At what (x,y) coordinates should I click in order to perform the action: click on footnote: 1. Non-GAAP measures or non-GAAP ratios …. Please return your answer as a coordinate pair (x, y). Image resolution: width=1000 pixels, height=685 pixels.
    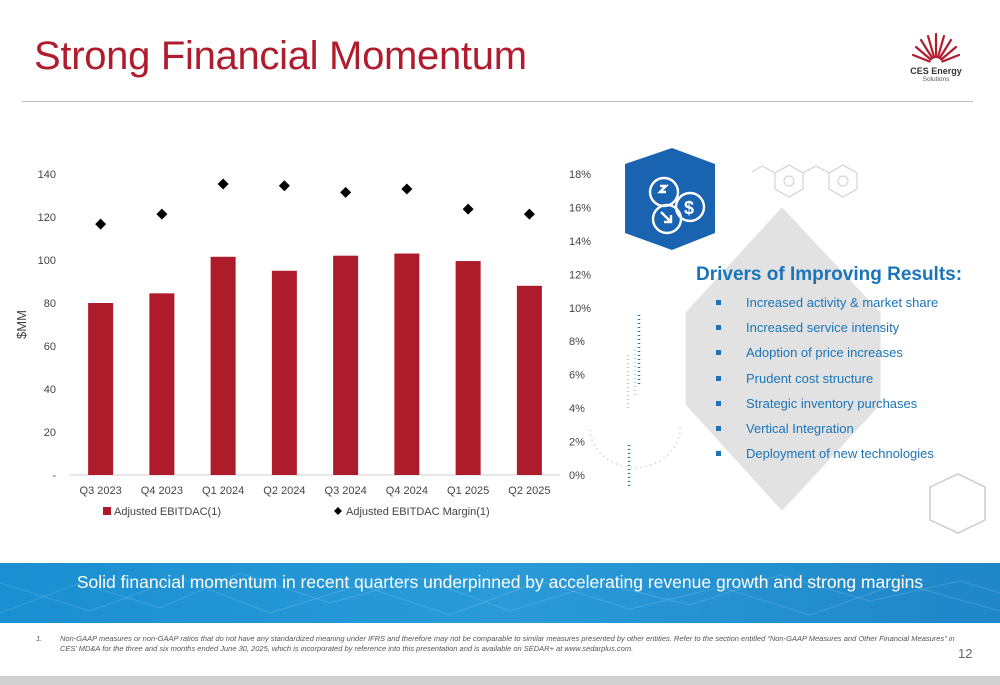
    Looking at the image, I should click on (496, 644).